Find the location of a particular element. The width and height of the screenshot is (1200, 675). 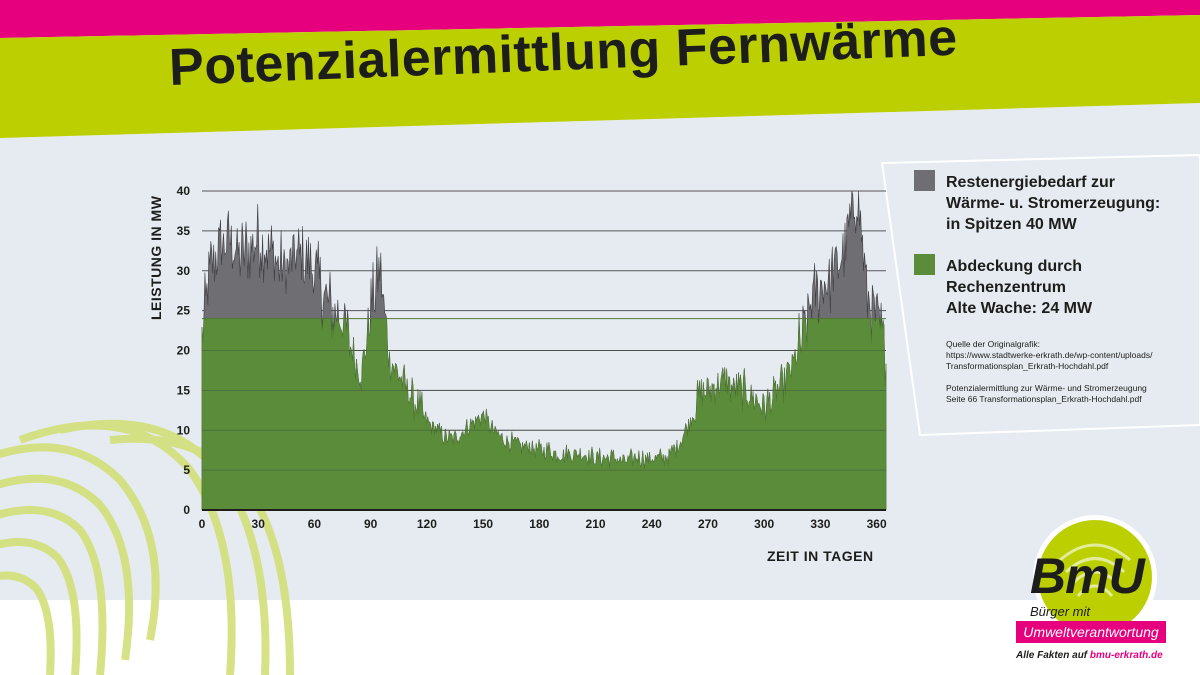

y-tick-label: 25 is located at coordinates (184, 311).